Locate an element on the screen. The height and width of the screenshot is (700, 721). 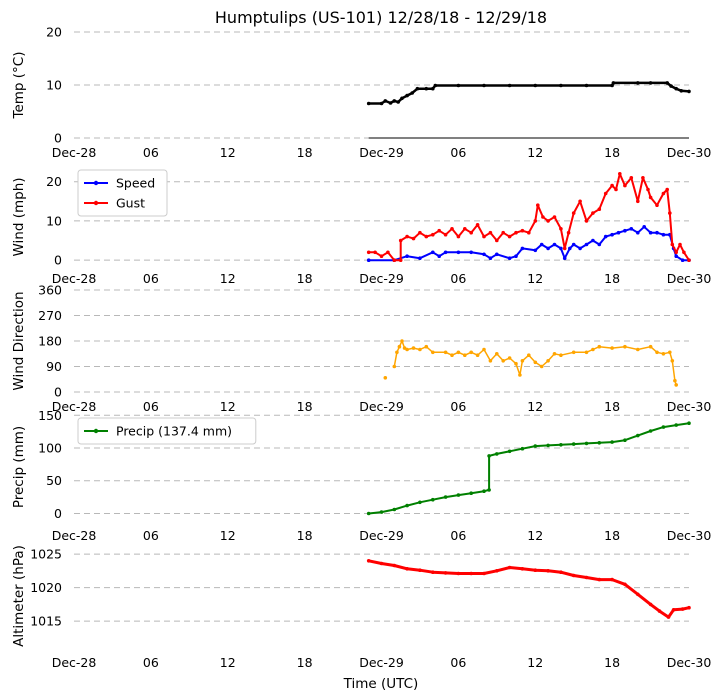
y-tick-label: 100 is located at coordinates (50, 448).